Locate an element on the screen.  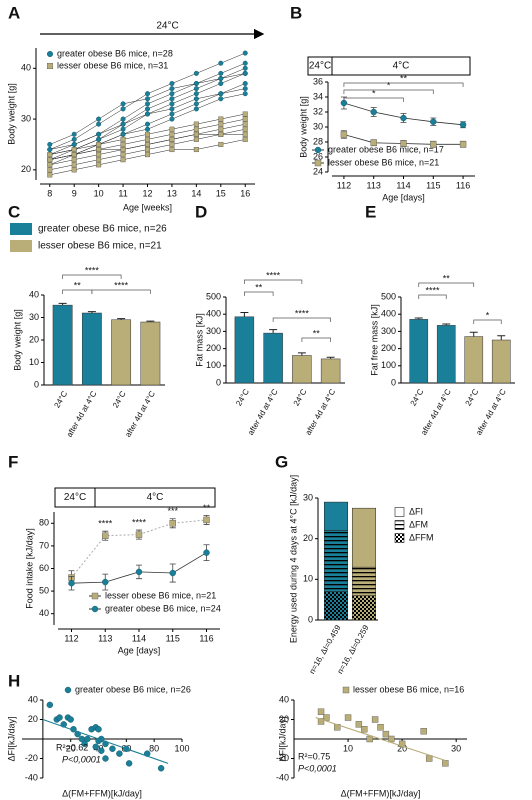
x-tick-label: 24°C is located at coordinates (242, 397).